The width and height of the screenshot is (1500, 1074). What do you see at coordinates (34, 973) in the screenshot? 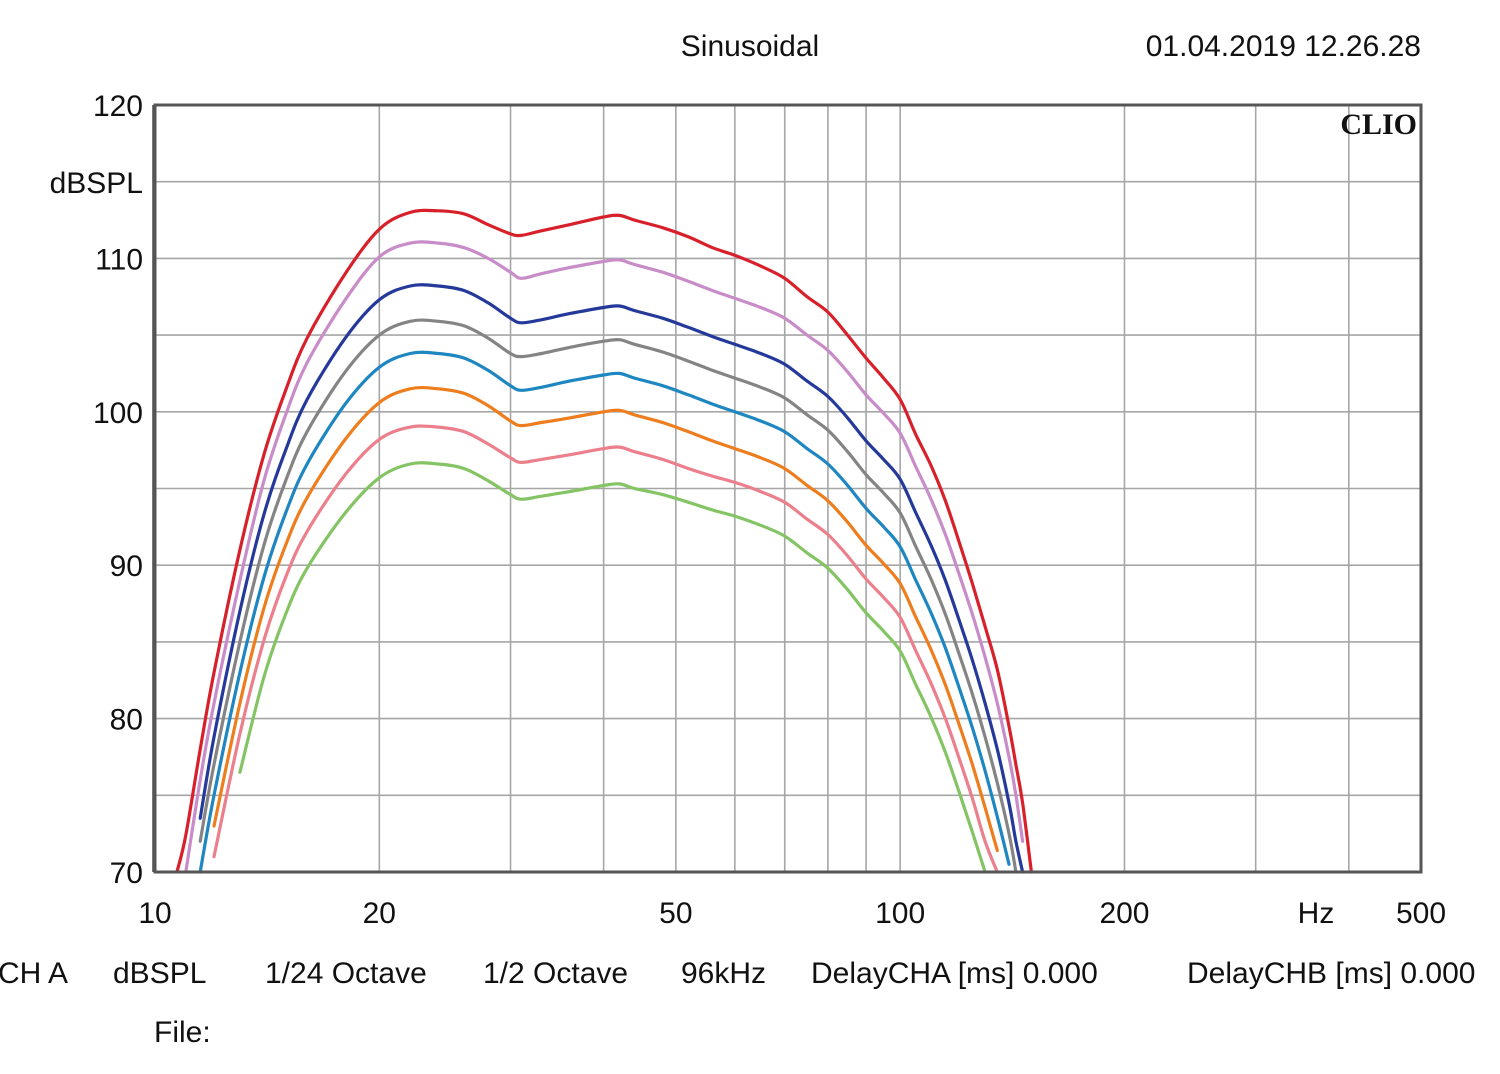
I see `footer-channel: CH A` at bounding box center [34, 973].